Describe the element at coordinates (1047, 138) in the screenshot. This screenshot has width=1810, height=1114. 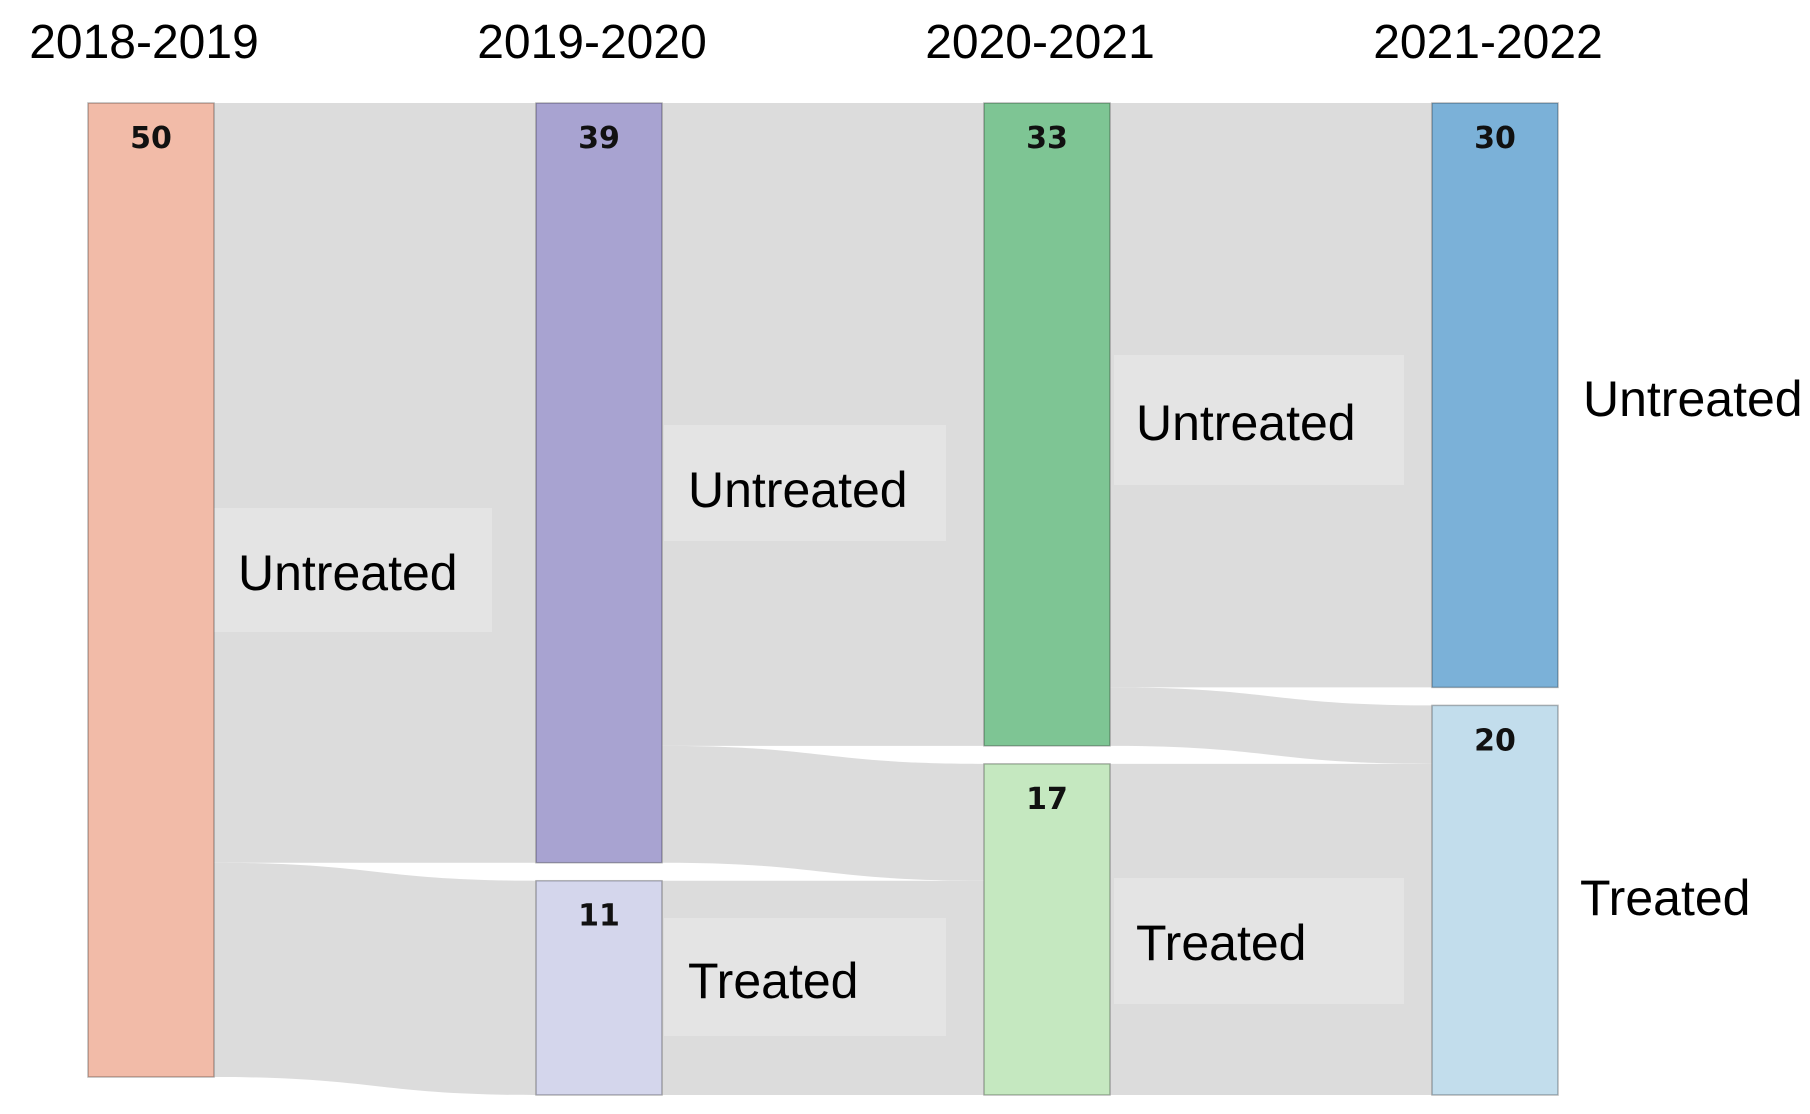
I see `node-value-c2_untreated: 33` at that location.